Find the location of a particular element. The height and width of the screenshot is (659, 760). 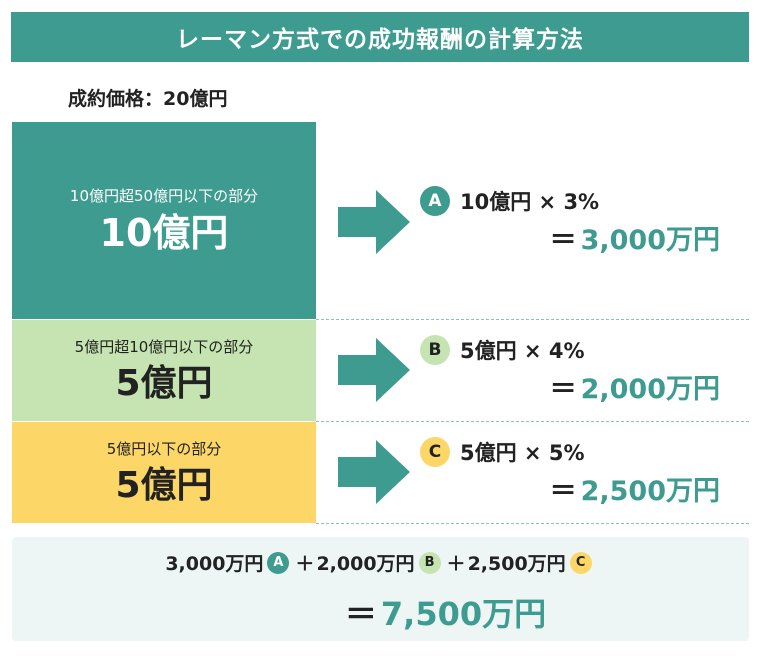

total-part-c: 2,500万円 is located at coordinates (516, 564).